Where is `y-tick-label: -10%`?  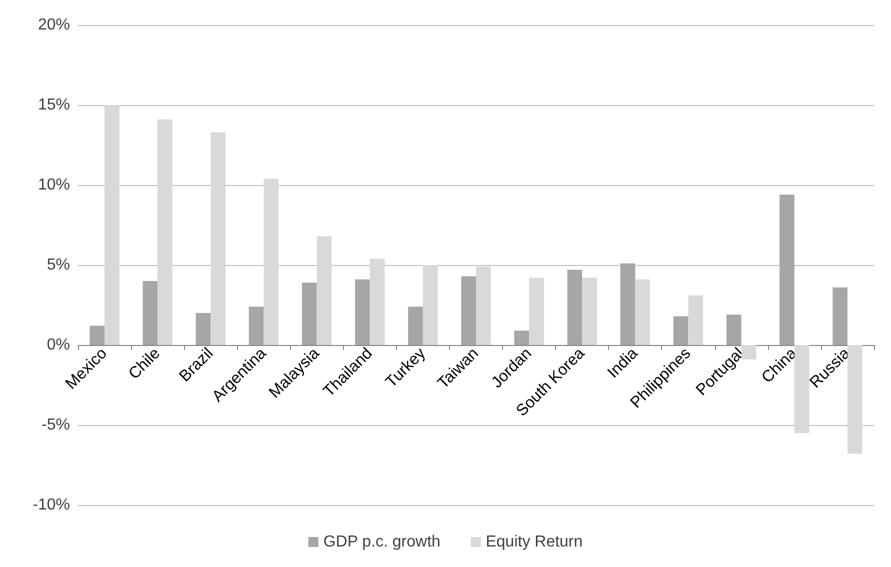
y-tick-label: -10% is located at coordinates (51, 505).